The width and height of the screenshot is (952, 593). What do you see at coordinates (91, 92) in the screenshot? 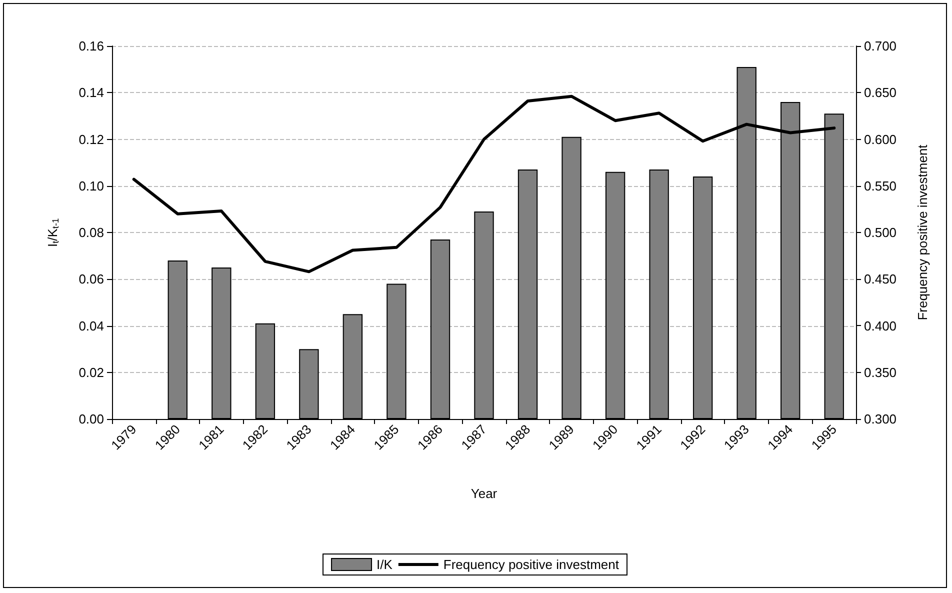
I see `y-tick-label: 0.14` at bounding box center [91, 92].